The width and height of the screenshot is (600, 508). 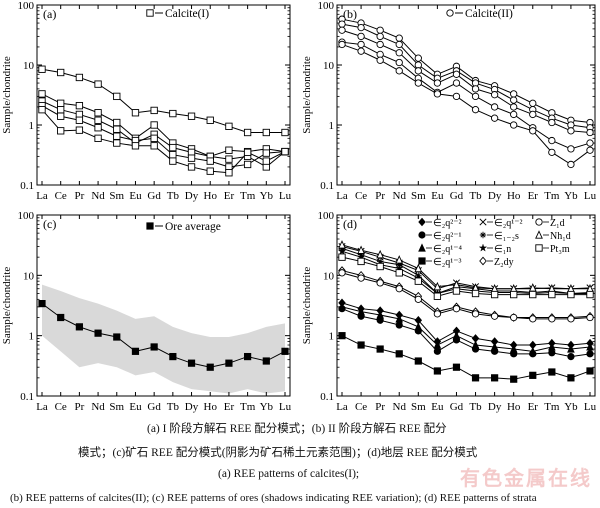 I want to click on x-tick-label: Tm, so click(x=248, y=407).